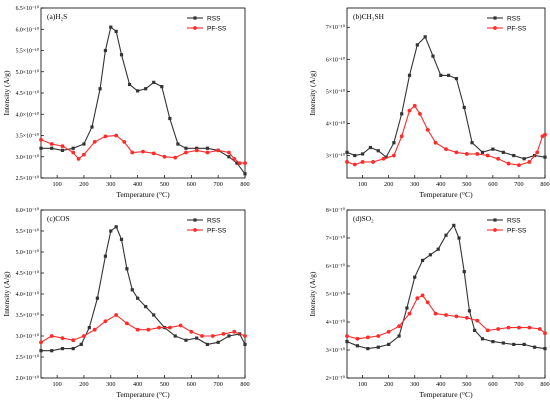  What do you see at coordinates (6, 92) in the screenshot?
I see `y-axis-label: Intensity (A/g)` at bounding box center [6, 92].